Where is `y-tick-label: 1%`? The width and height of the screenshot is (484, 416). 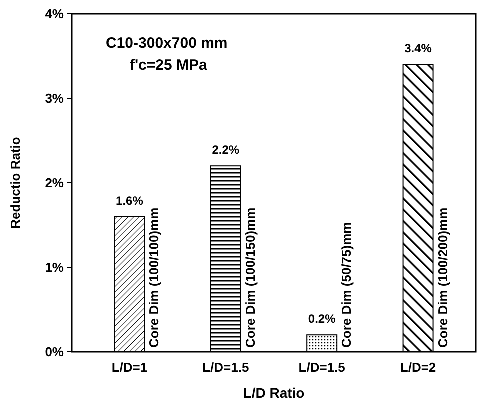 y-tick-label: 1% is located at coordinates (54, 268).